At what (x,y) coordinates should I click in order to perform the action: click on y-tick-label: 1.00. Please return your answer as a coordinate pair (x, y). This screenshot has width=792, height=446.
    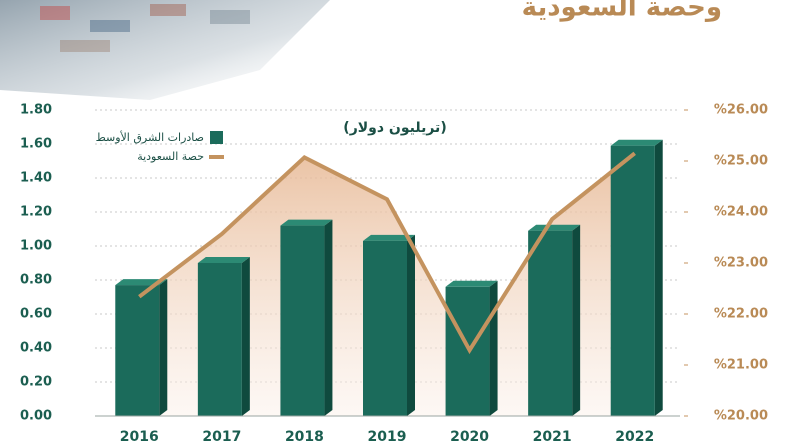
    Looking at the image, I should click on (36, 246).